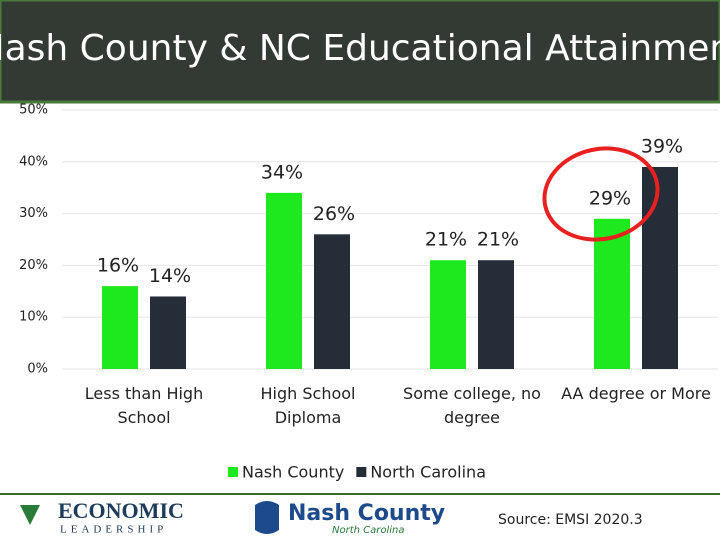 The height and width of the screenshot is (540, 720). What do you see at coordinates (33, 317) in the screenshot?
I see `y-tick-label: 10%` at bounding box center [33, 317].